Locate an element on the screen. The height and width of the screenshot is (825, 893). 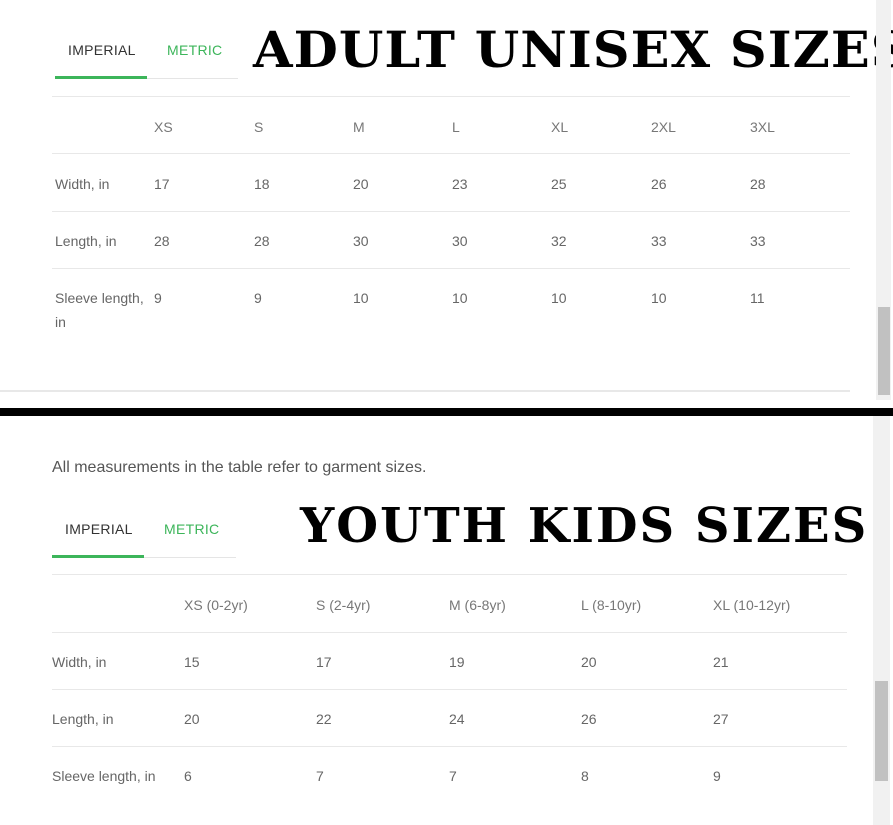
table-cell: 21 is located at coordinates (721, 662).